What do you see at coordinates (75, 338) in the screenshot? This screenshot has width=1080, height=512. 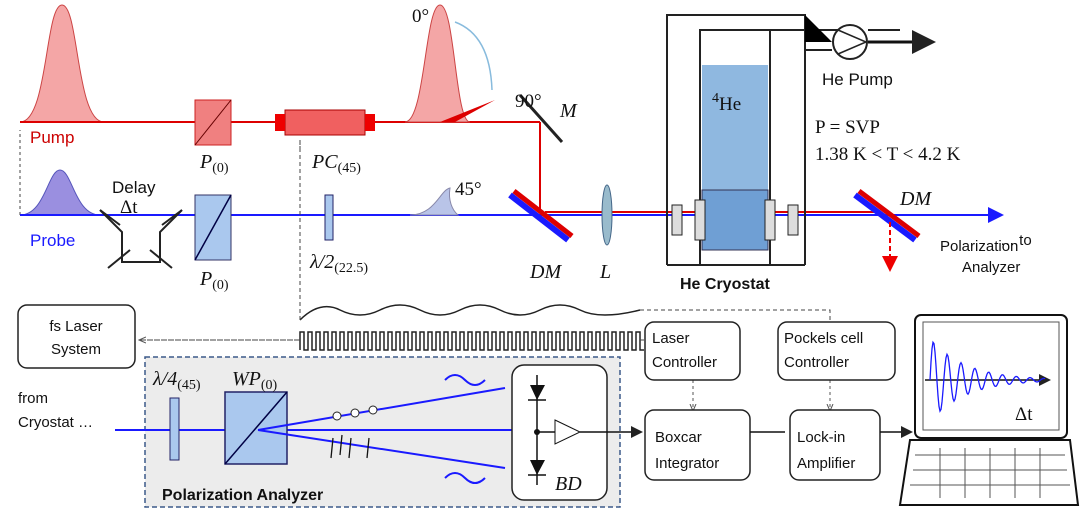 I see `box-label: fs Laser System` at bounding box center [75, 338].